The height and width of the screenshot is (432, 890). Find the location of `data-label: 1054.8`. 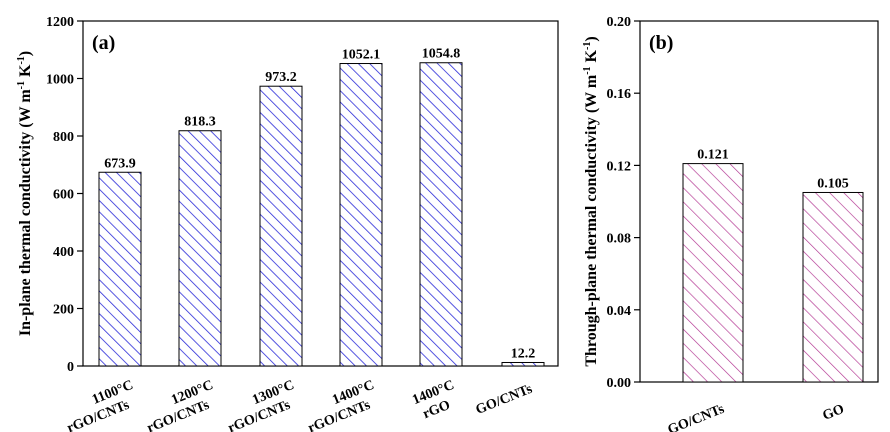

data-label: 1054.8 is located at coordinates (441, 54).